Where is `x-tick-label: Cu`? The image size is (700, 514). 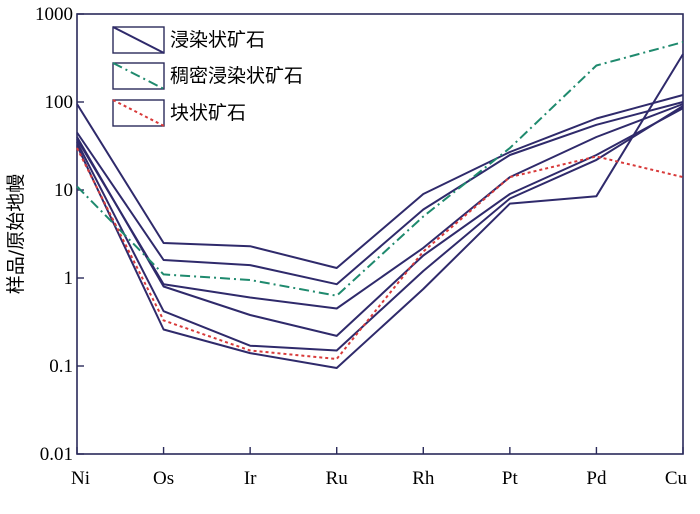 x-tick-label: Cu is located at coordinates (676, 478).